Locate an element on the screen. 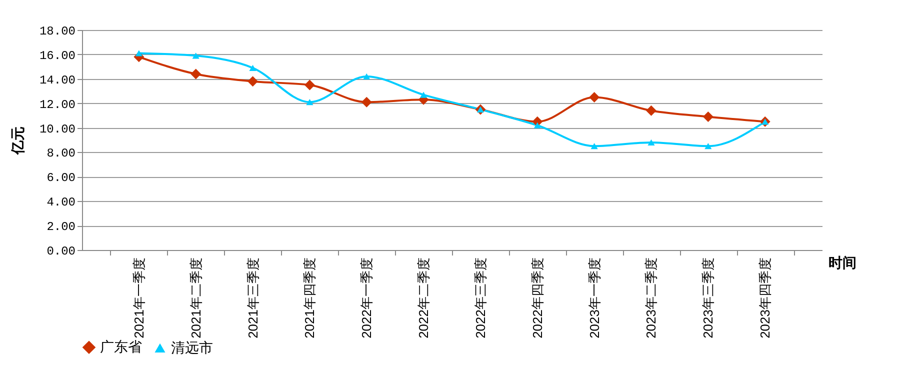 The image size is (900, 382). legend-label: 广东省 is located at coordinates (121, 346).